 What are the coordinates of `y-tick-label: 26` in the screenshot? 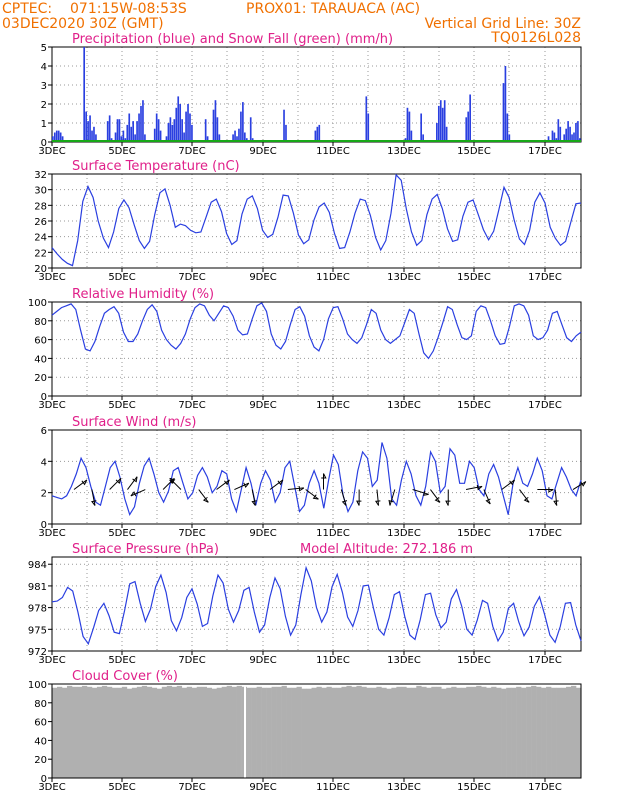 It's located at (40, 222).